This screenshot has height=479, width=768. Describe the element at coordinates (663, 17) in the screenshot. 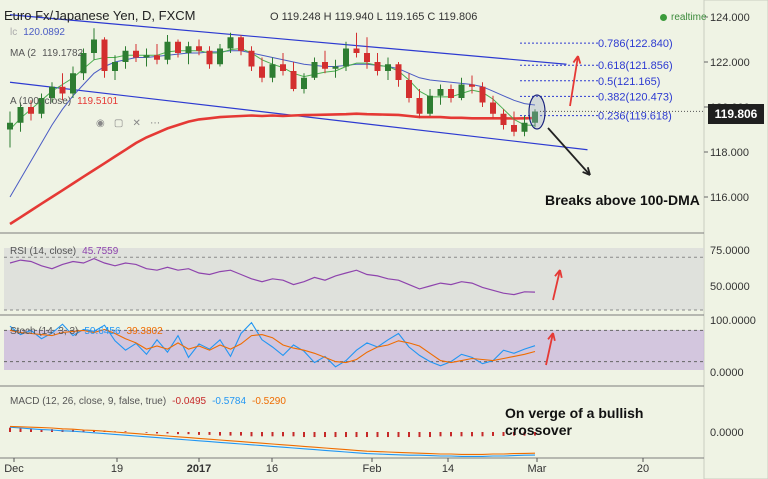

I see `status-dot-icon` at that location.